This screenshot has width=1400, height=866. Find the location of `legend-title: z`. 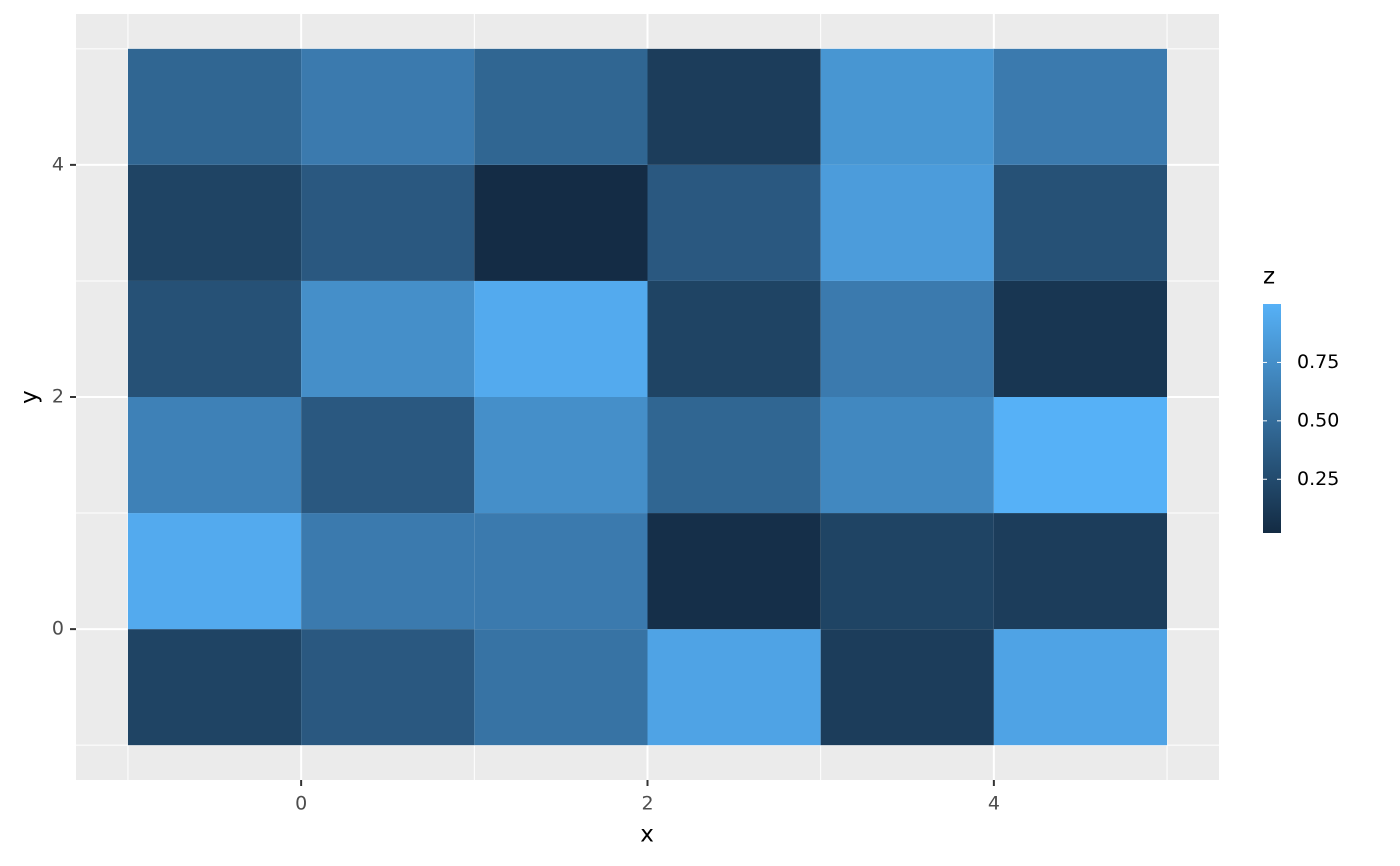

legend-title: z is located at coordinates (1269, 277).